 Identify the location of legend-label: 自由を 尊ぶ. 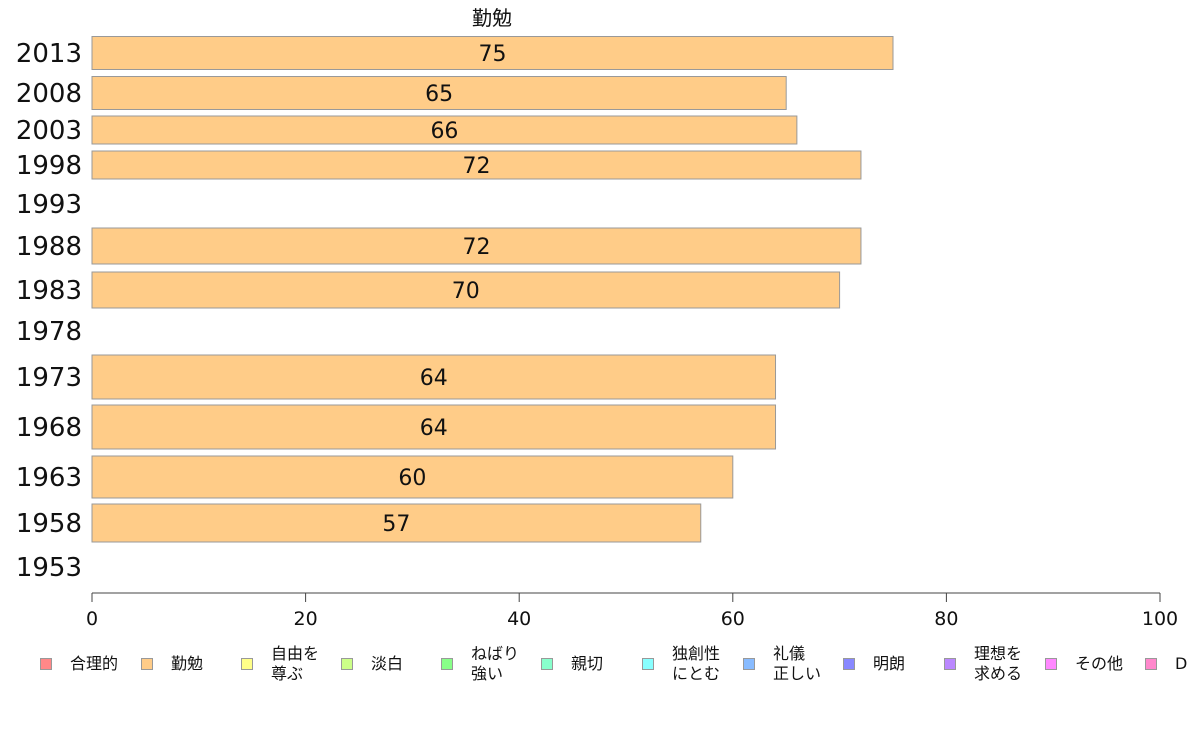
(295, 663).